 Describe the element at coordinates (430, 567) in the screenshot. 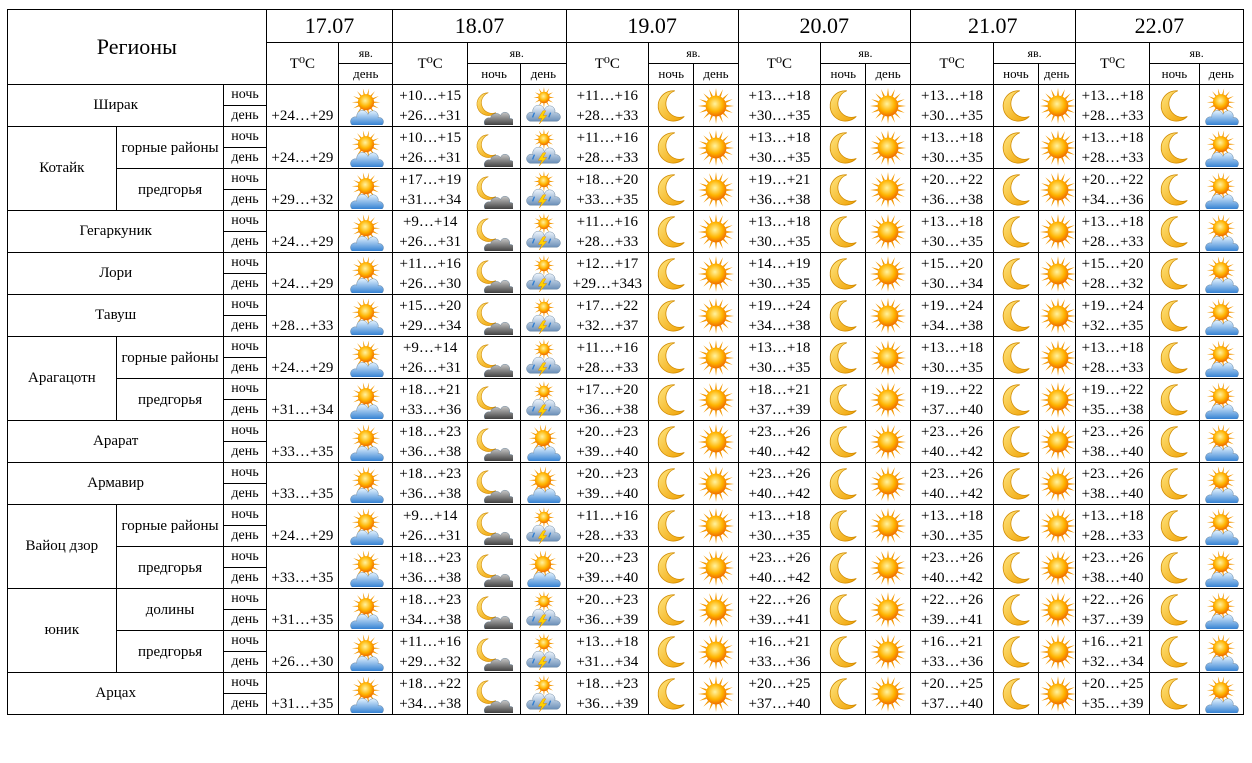

I see `temperature-cell: +18…+23 +36…+38` at that location.